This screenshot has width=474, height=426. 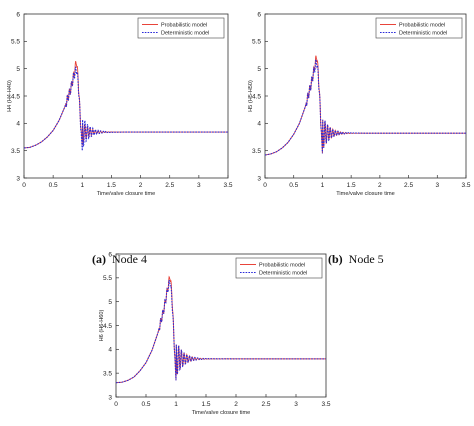 What do you see at coordinates (99, 259) in the screenshot?
I see `caption-letter: (a)` at bounding box center [99, 259].